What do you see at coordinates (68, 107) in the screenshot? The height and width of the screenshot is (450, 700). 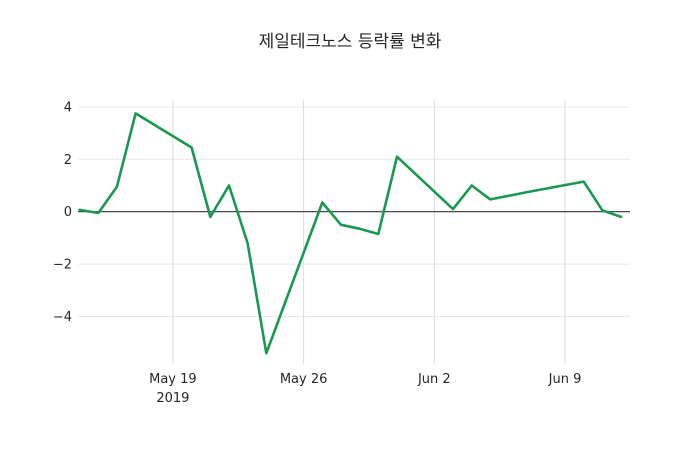 I see `y-tick-label: 4` at bounding box center [68, 107].